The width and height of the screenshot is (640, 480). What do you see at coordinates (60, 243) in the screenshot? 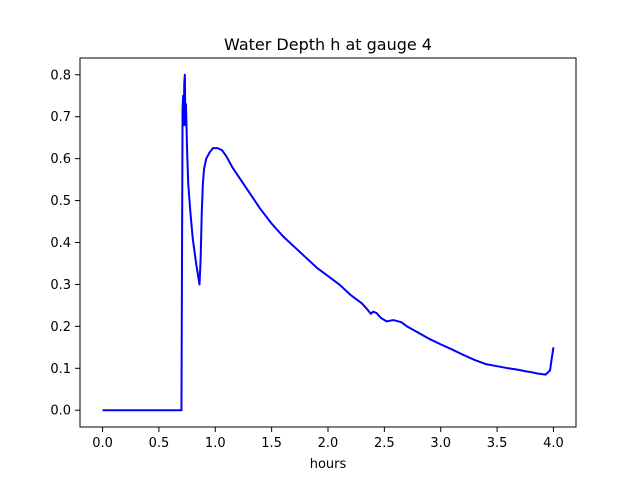
I see `y-tick-label: 0.4` at bounding box center [60, 243].